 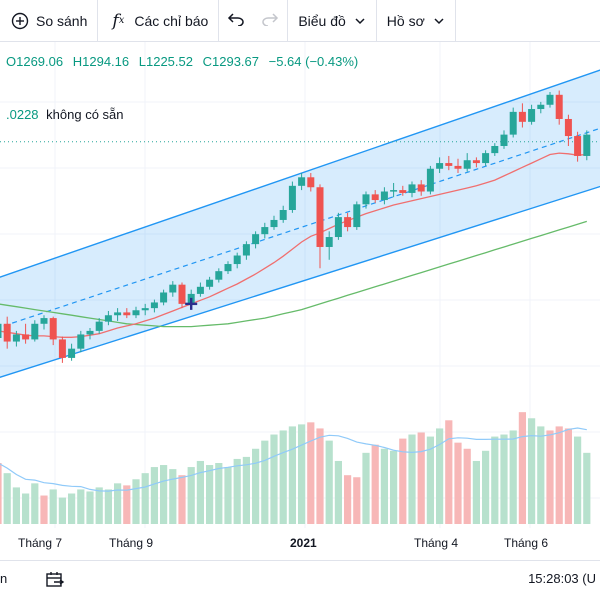 I want to click on chart-menu-button: Biểu đồ, so click(x=331, y=21).